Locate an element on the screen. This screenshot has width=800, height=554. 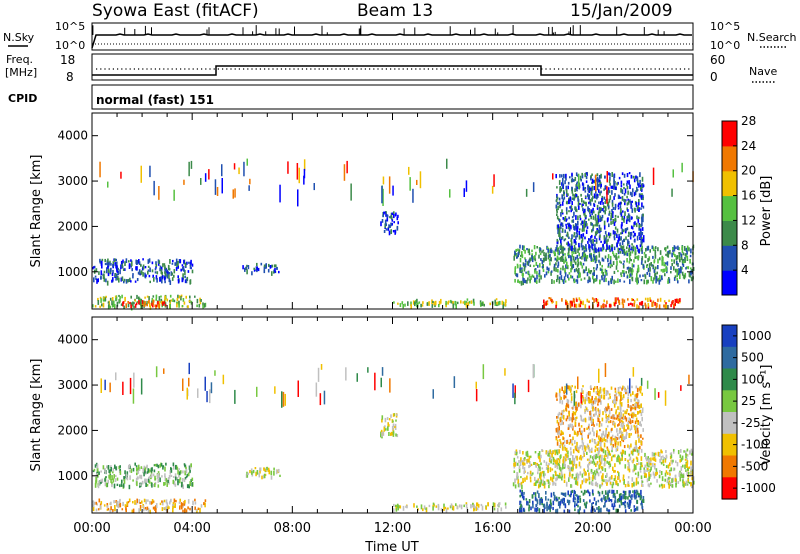
power-colorbar-swatch is located at coordinates (729, 183).